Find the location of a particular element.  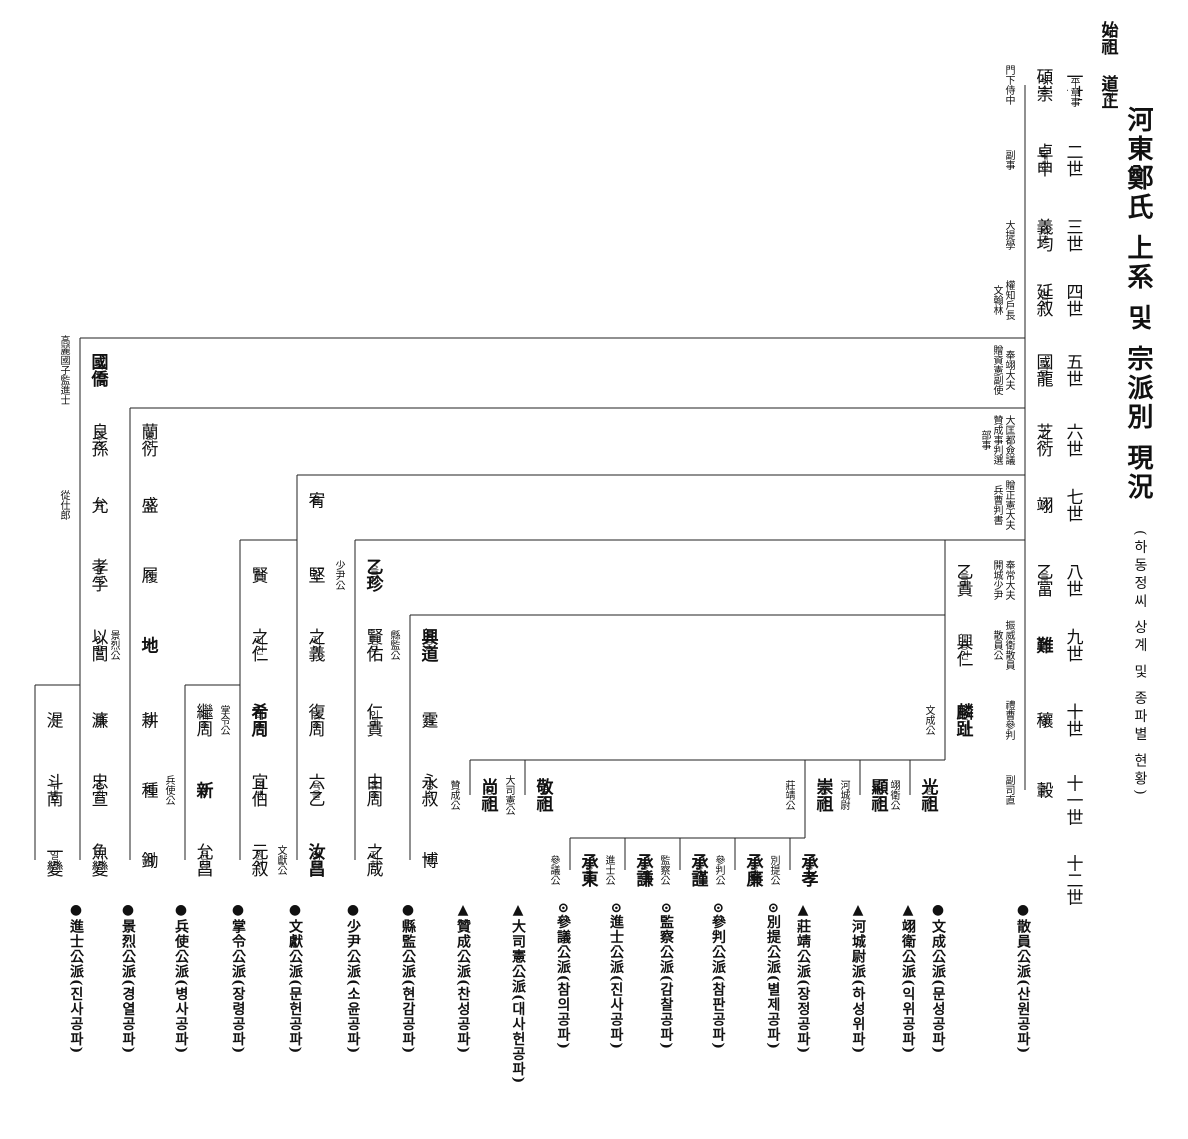

branch-reading: (익위공파) is located at coordinates (908, 1017).